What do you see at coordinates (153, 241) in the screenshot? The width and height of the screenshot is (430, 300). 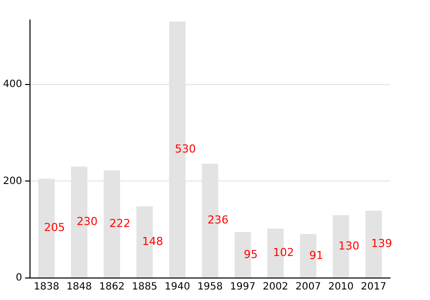 I see `data-label: 148` at bounding box center [153, 241].